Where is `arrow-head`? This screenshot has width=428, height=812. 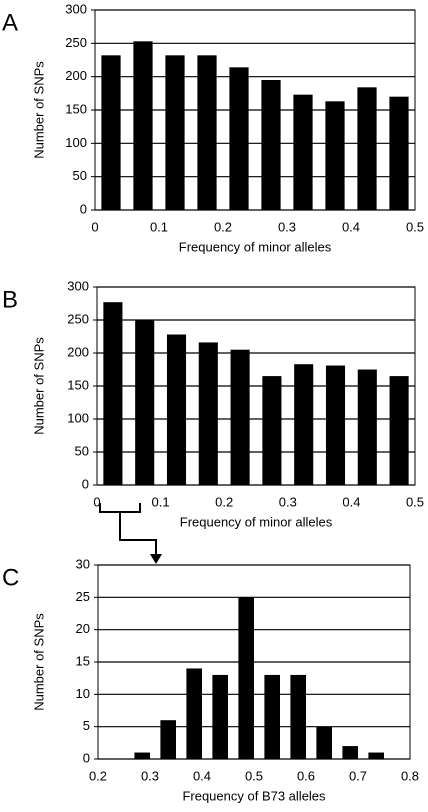 arrow-head is located at coordinates (156, 559).